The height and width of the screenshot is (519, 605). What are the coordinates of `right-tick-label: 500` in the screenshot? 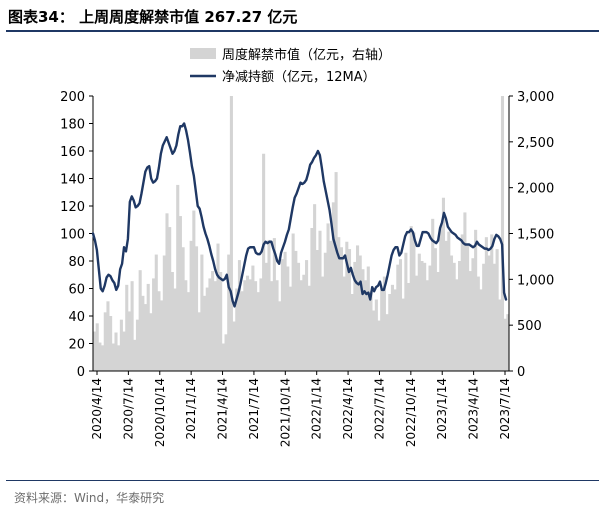 It's located at (529, 326).